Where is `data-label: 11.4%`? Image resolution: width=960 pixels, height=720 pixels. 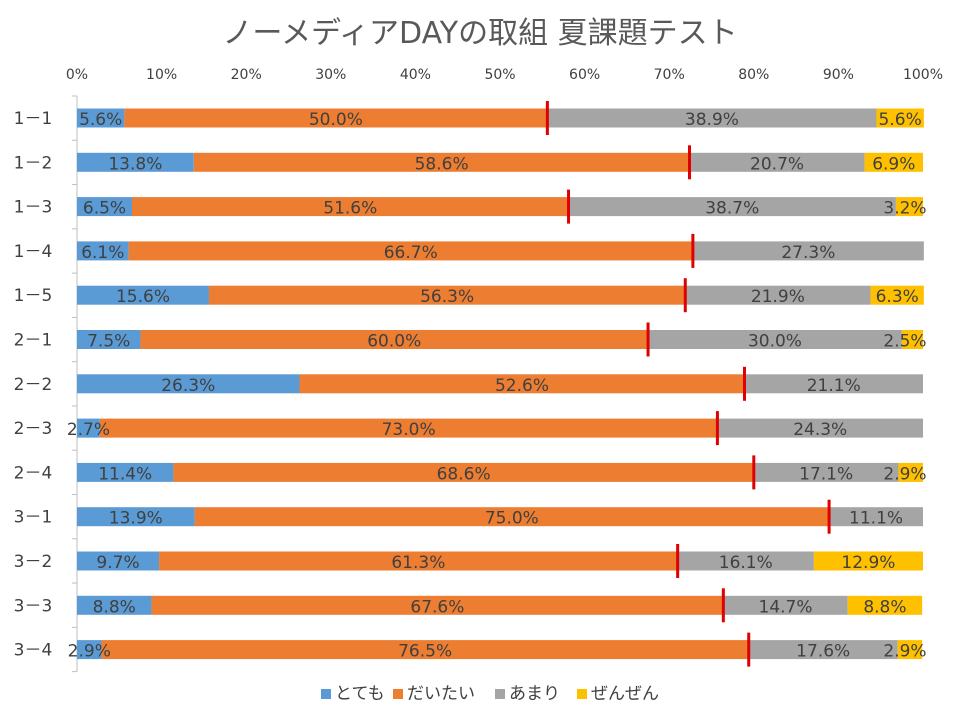 data-label: 11.4% is located at coordinates (125, 474).